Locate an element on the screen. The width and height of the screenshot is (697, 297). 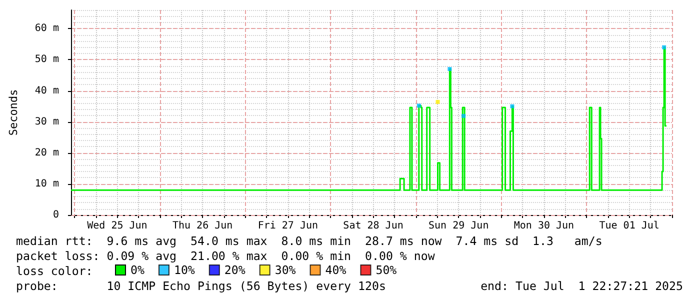
legend-label: 10% is located at coordinates (184, 270).